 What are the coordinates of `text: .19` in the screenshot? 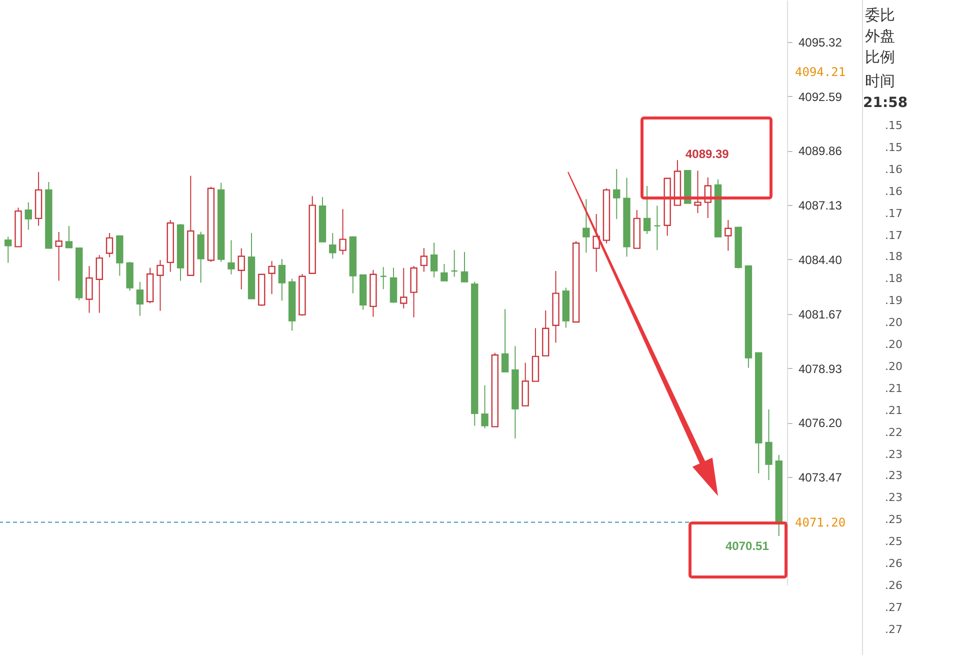 It's located at (893, 301).